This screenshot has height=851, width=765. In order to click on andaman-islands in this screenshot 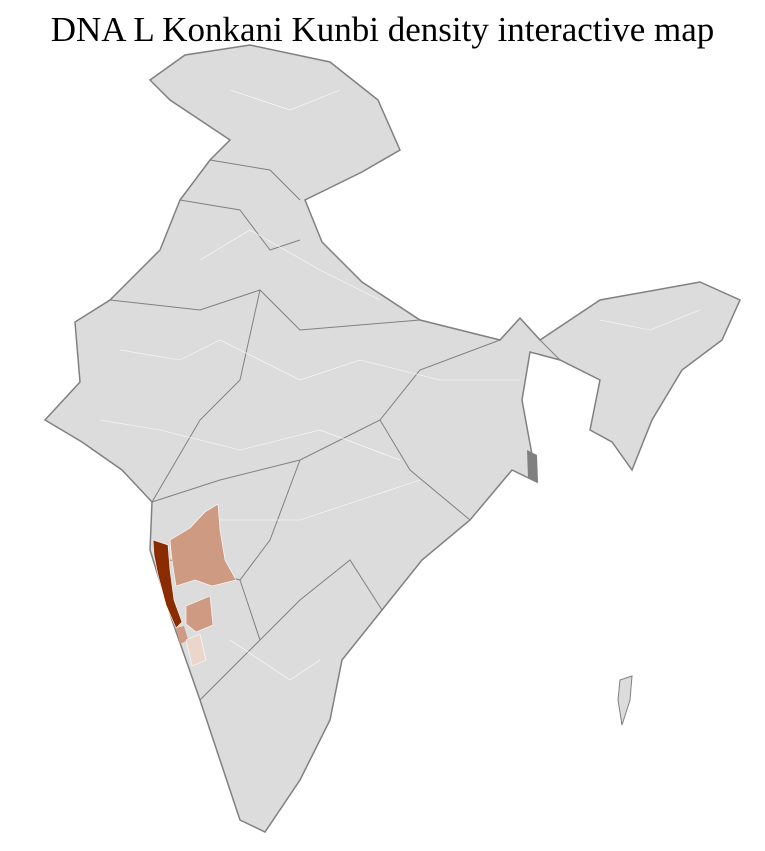, I will do `click(625, 700)`.